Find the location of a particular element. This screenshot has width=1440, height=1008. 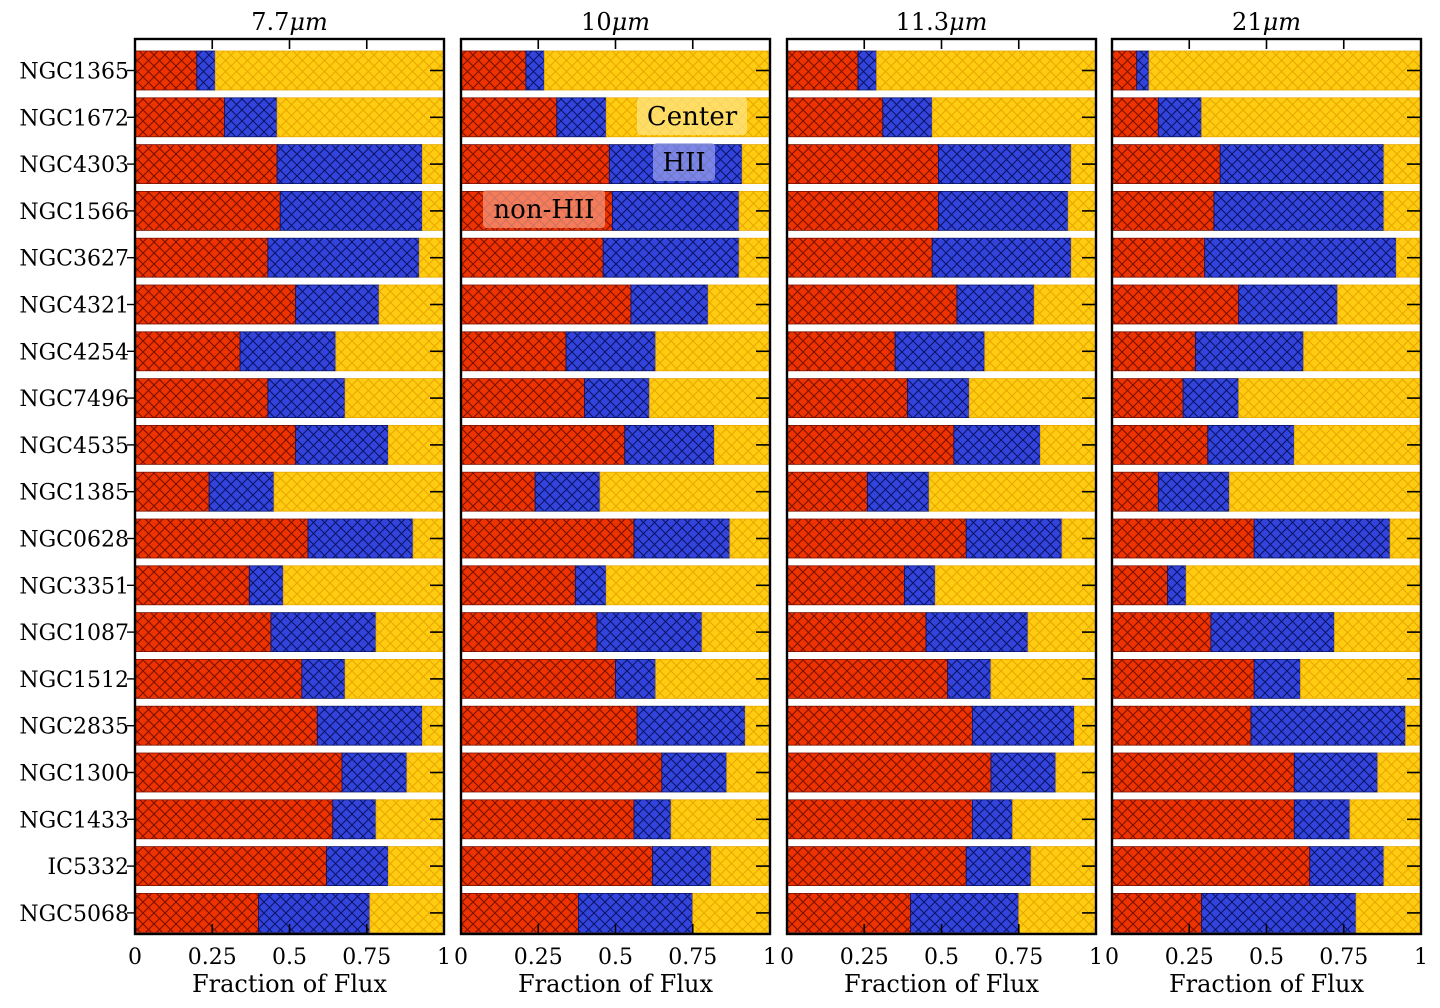

bar-hii-ngc4535 is located at coordinates (669, 444).